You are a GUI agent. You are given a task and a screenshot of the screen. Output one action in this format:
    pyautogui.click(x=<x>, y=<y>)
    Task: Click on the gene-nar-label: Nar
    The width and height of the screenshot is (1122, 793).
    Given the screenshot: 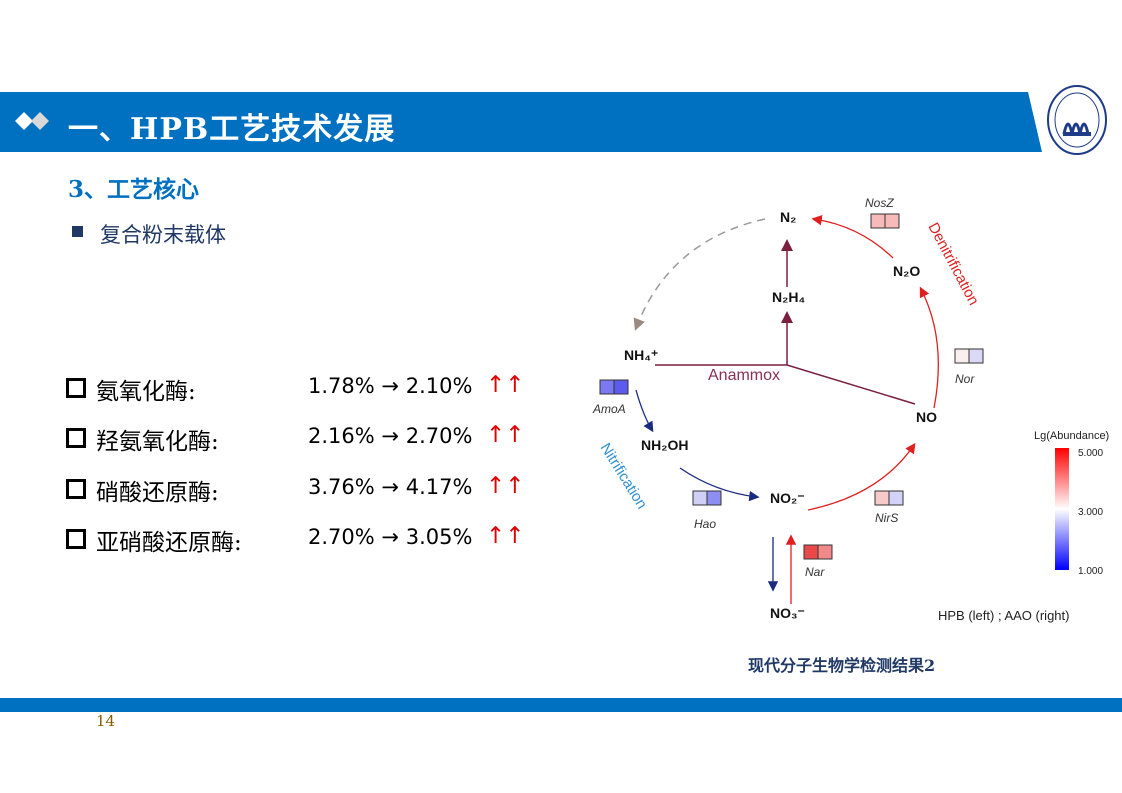 What is the action you would take?
    pyautogui.click(x=815, y=572)
    